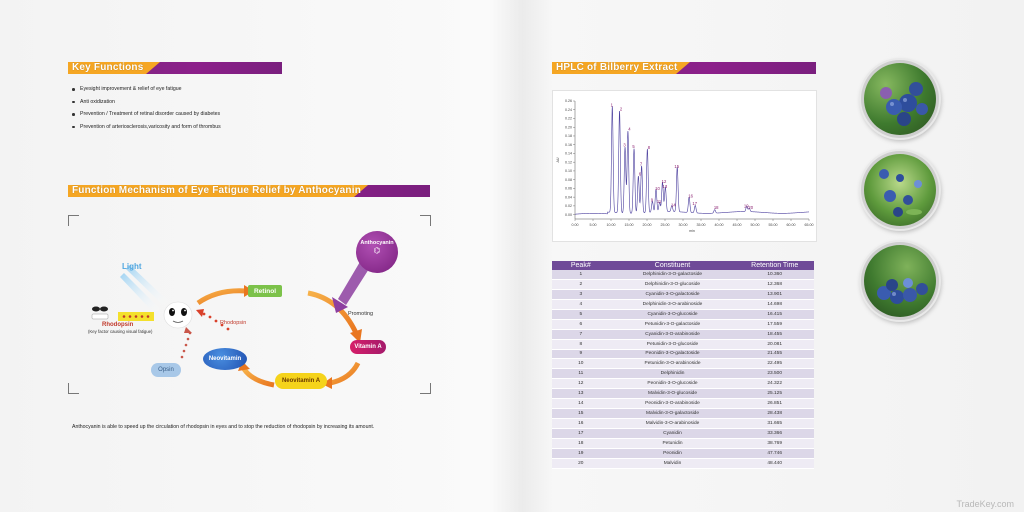 The width and height of the screenshot is (1024, 512). Describe the element at coordinates (581, 324) in the screenshot. I see `peak-number-cell: 6` at that location.